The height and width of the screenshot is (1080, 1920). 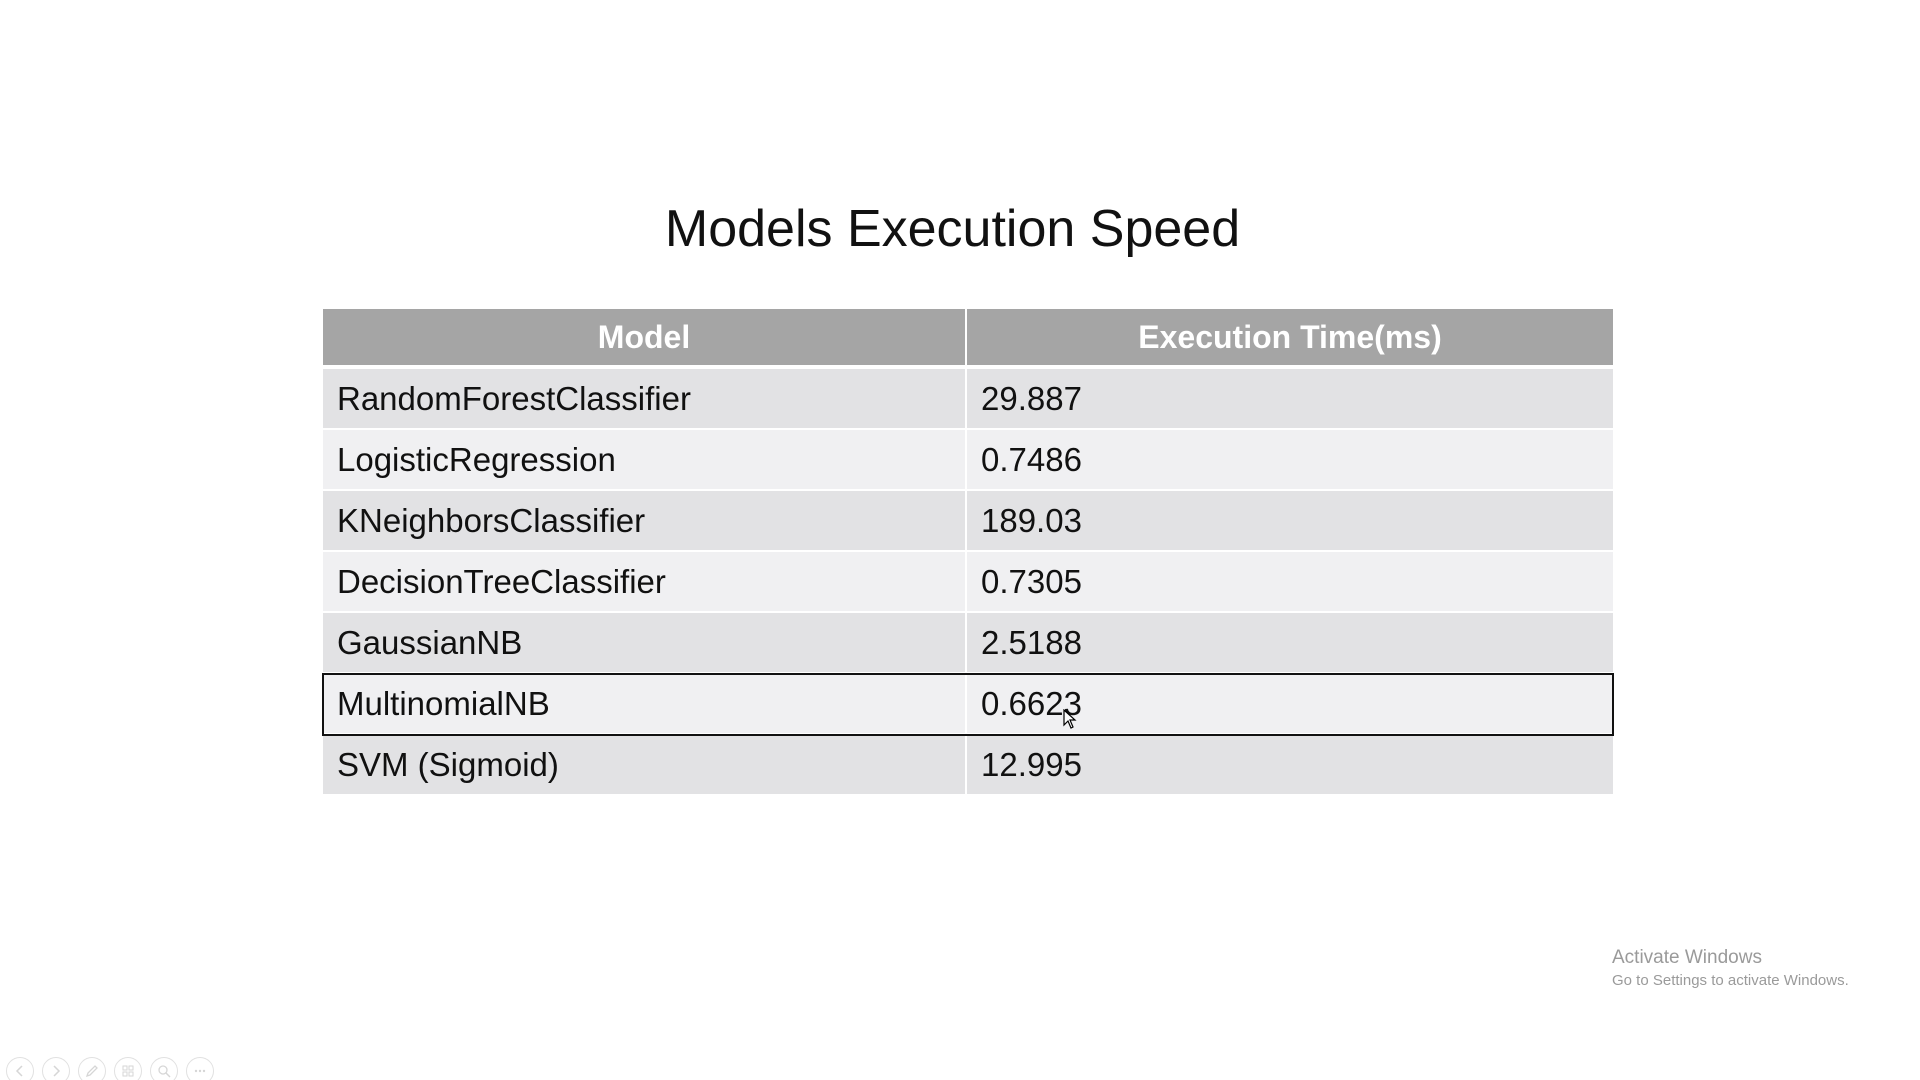 I want to click on time-cell: 0.7486, so click(x=1290, y=459).